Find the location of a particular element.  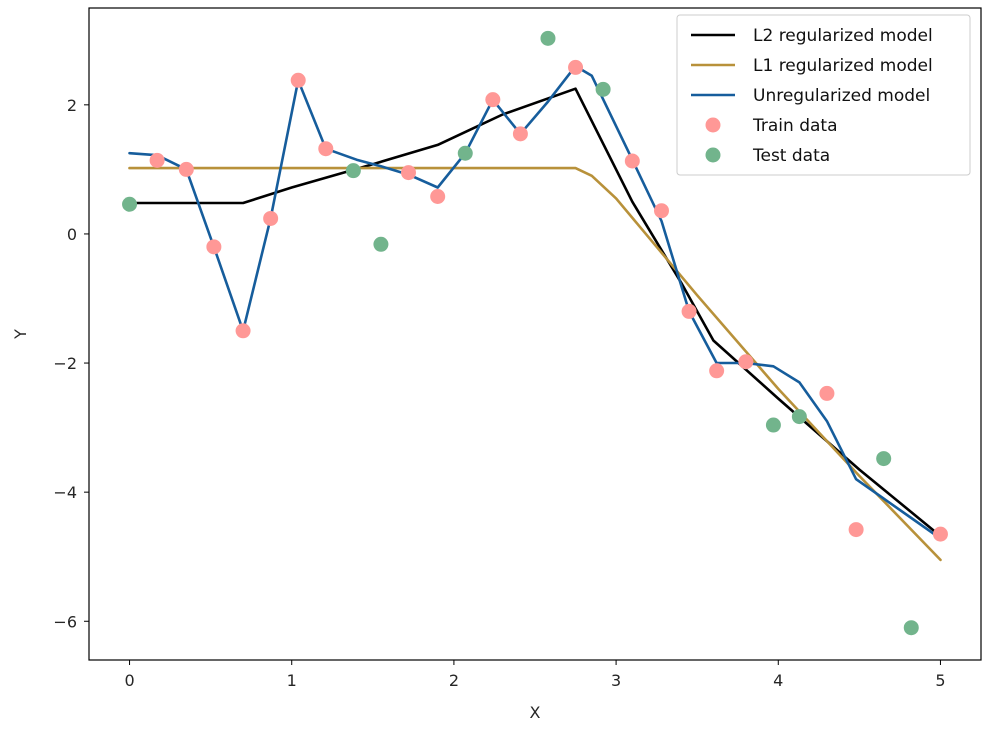

x-tick-label: 1 is located at coordinates (292, 680).